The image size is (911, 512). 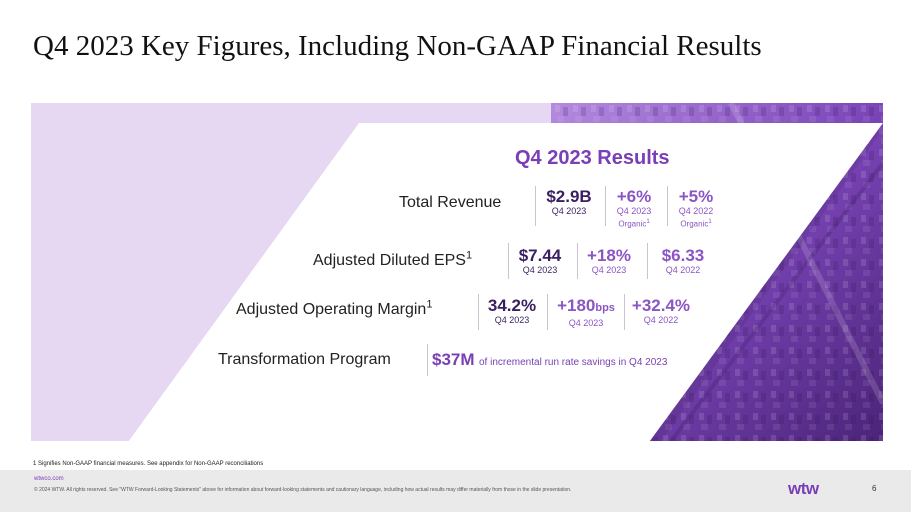 I want to click on total-revenue-label: Total Revenue, so click(x=450, y=202).